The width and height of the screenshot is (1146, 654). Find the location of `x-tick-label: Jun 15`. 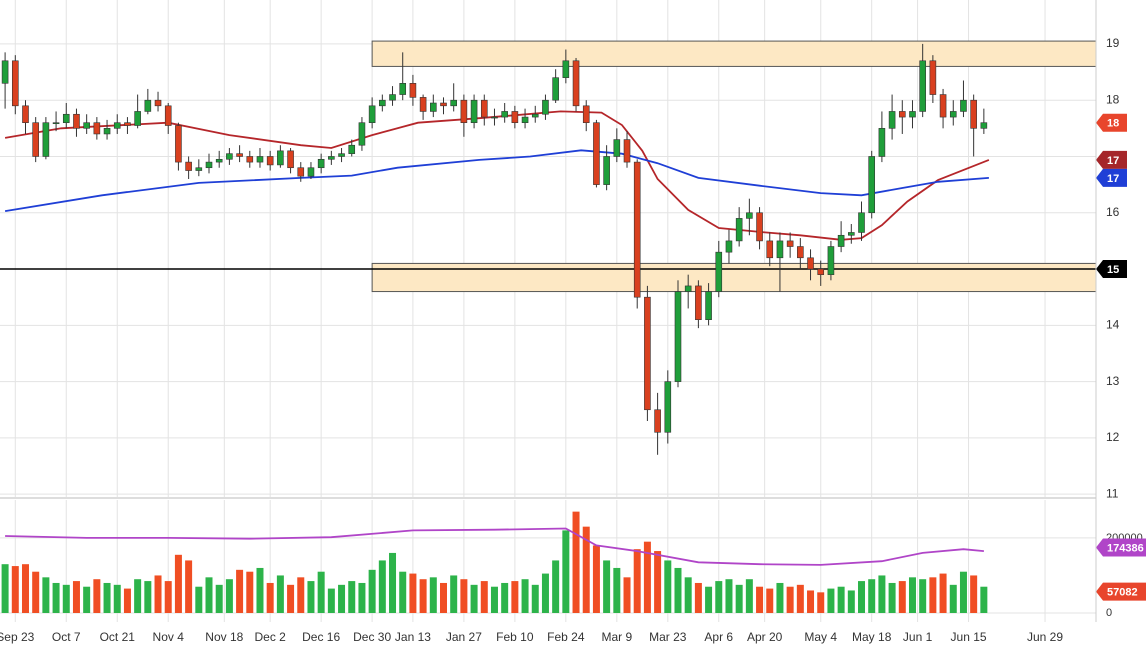

x-tick-label: Jun 15 is located at coordinates (969, 637).